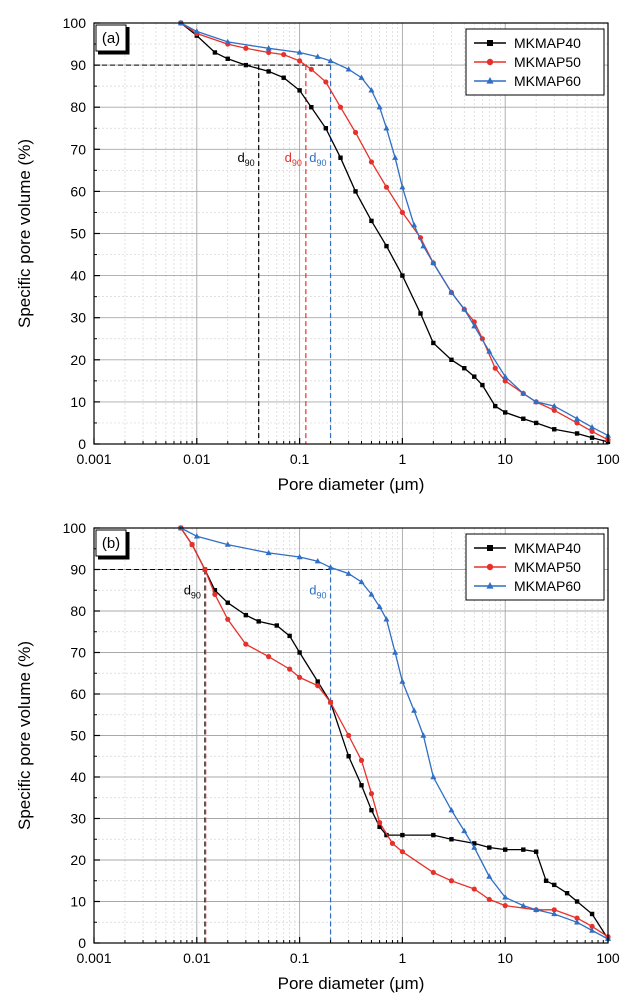  Describe the element at coordinates (78, 860) in the screenshot. I see `y-tick-label: 20` at that location.